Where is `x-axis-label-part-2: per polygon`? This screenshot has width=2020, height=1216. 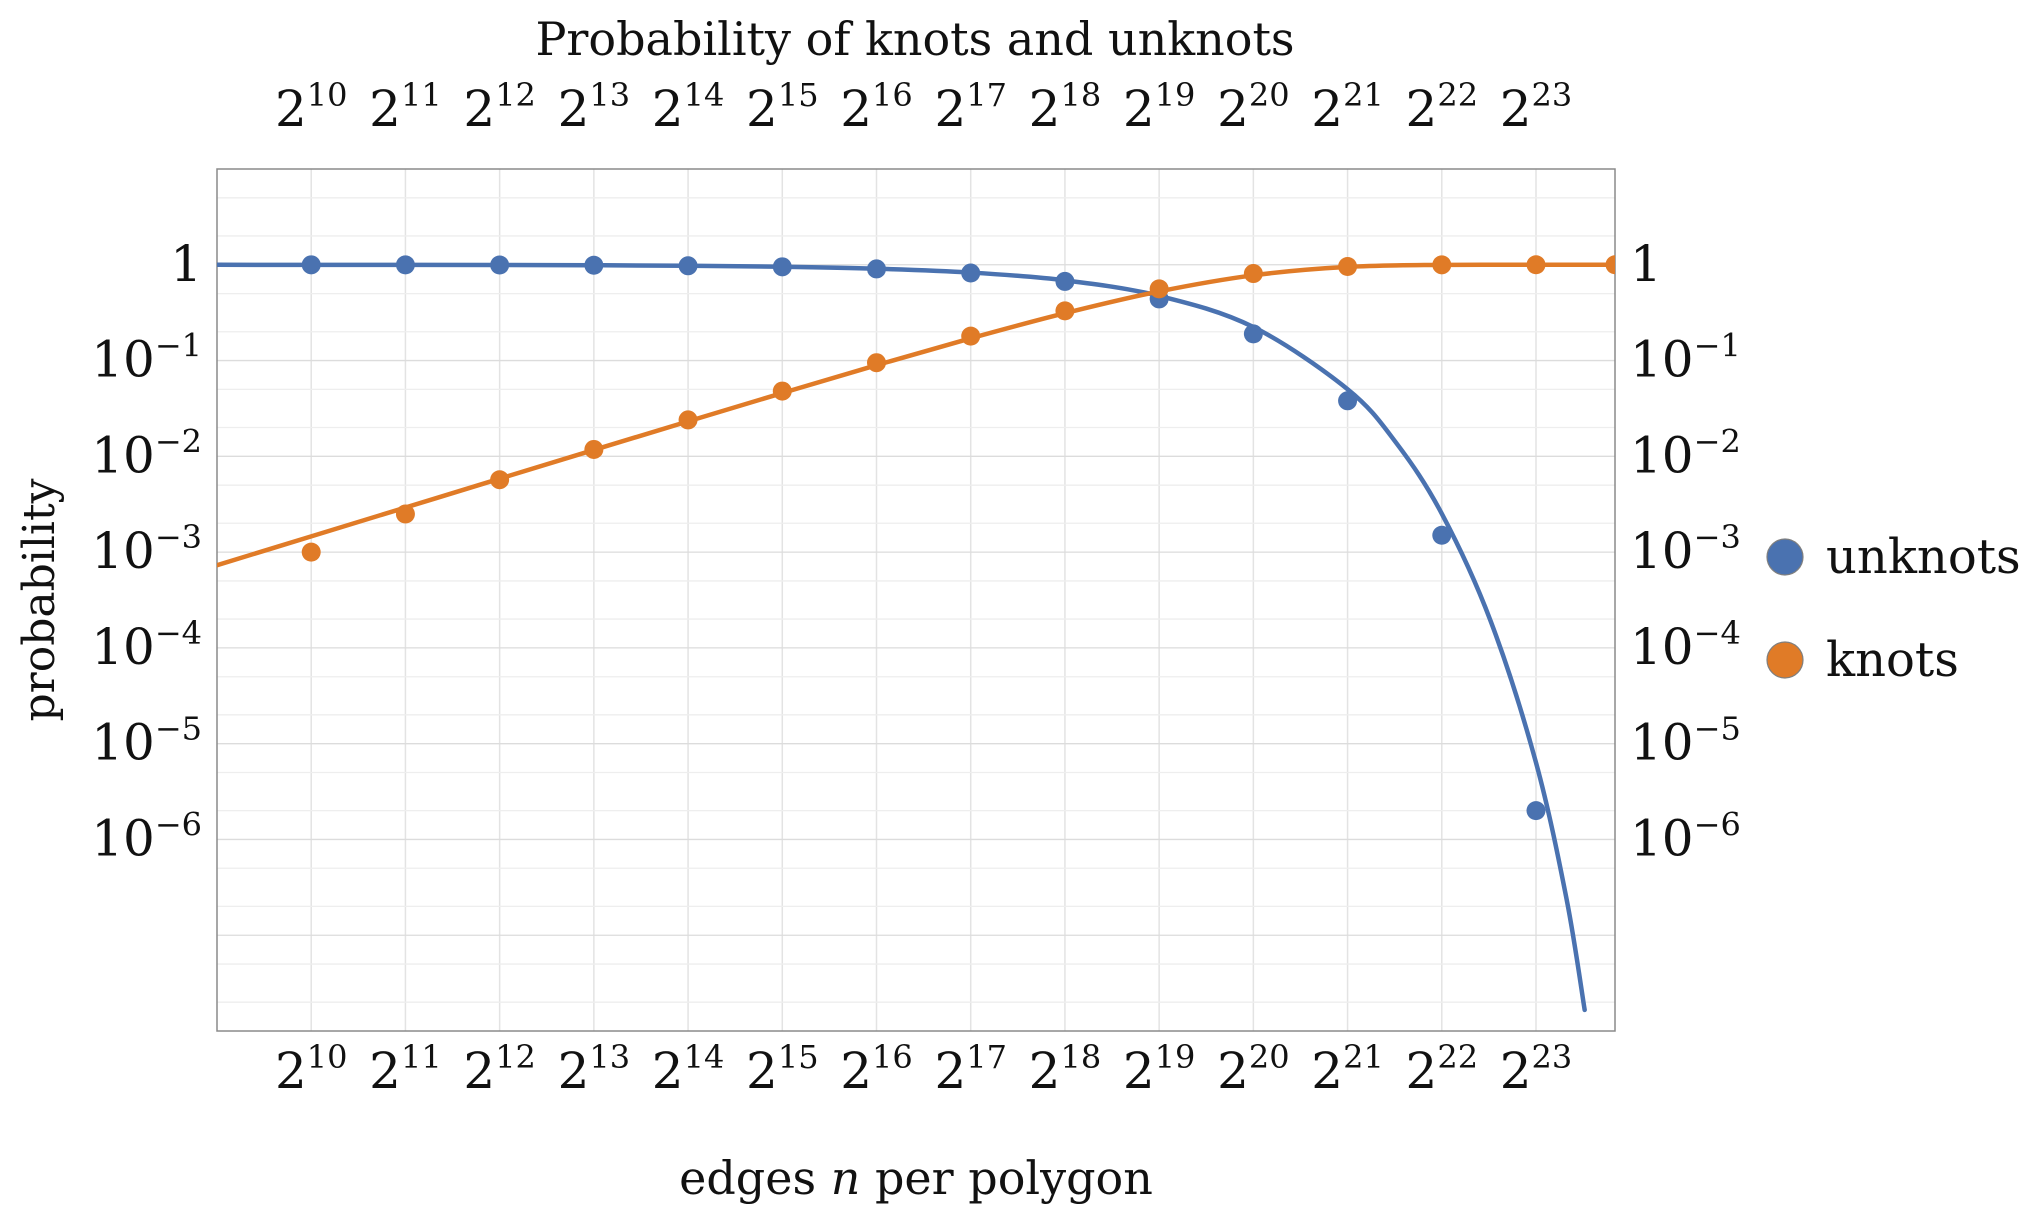 x-axis-label-part-2: per polygon is located at coordinates (1006, 1178).